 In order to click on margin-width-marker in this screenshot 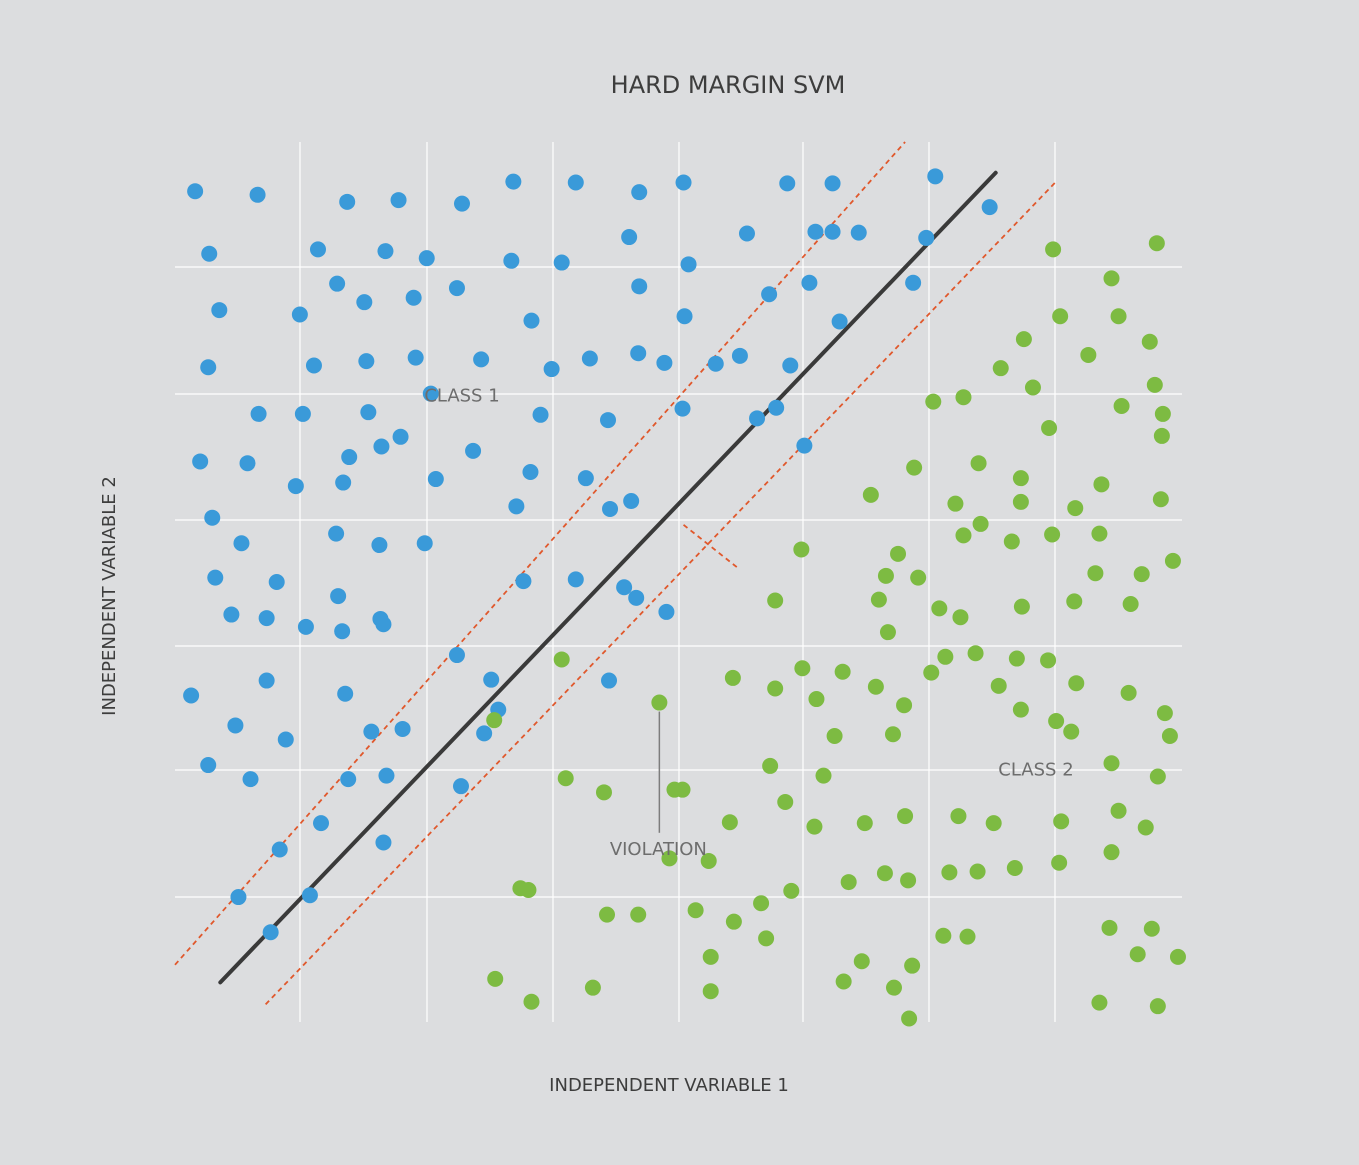, I will do `click(711, 547)`.